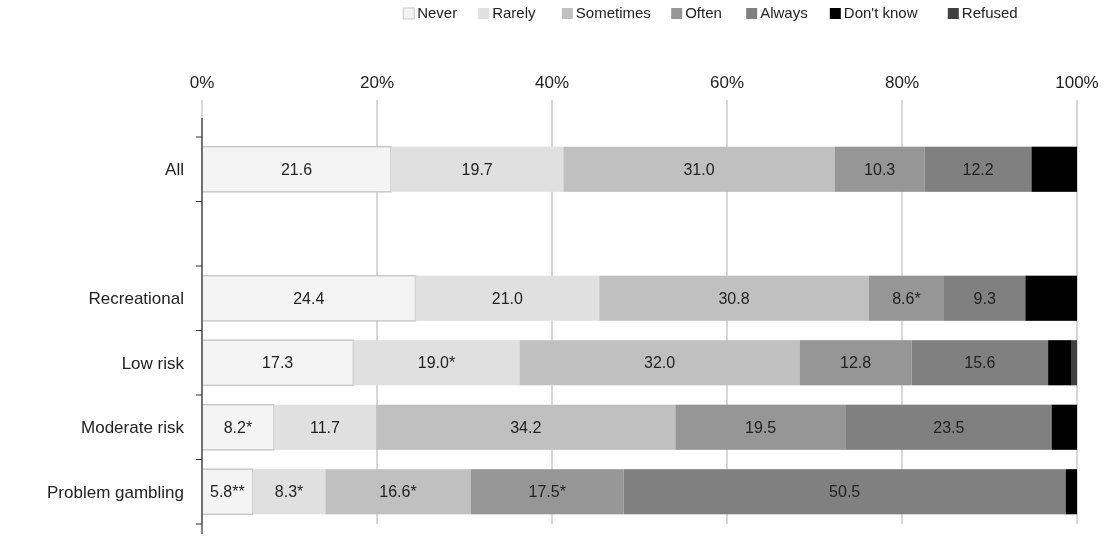 This screenshot has width=1108, height=540. I want to click on data-label: 19.5, so click(761, 427).